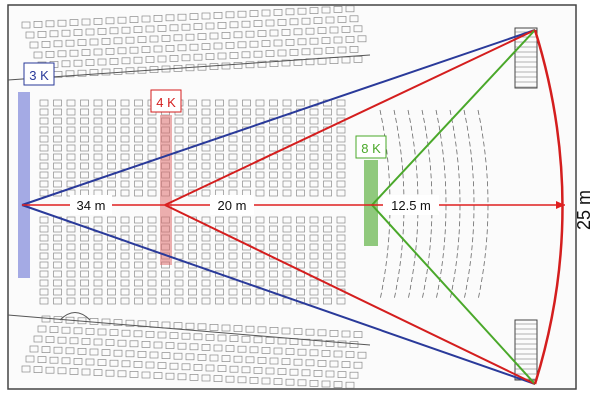  I want to click on label-3k: 3 K, so click(39, 75).